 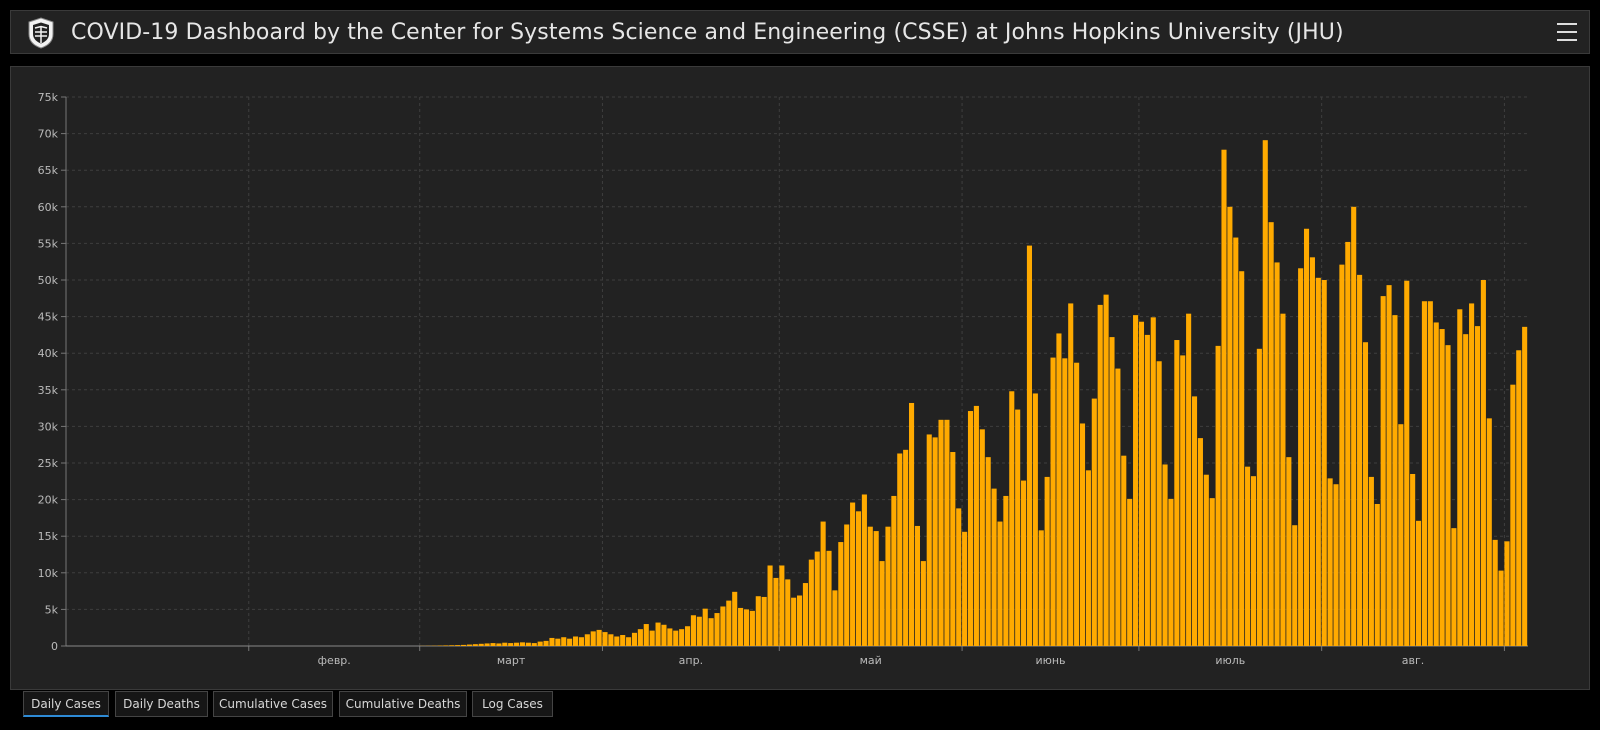 I want to click on y-tick-label: 15k, so click(x=48, y=536).